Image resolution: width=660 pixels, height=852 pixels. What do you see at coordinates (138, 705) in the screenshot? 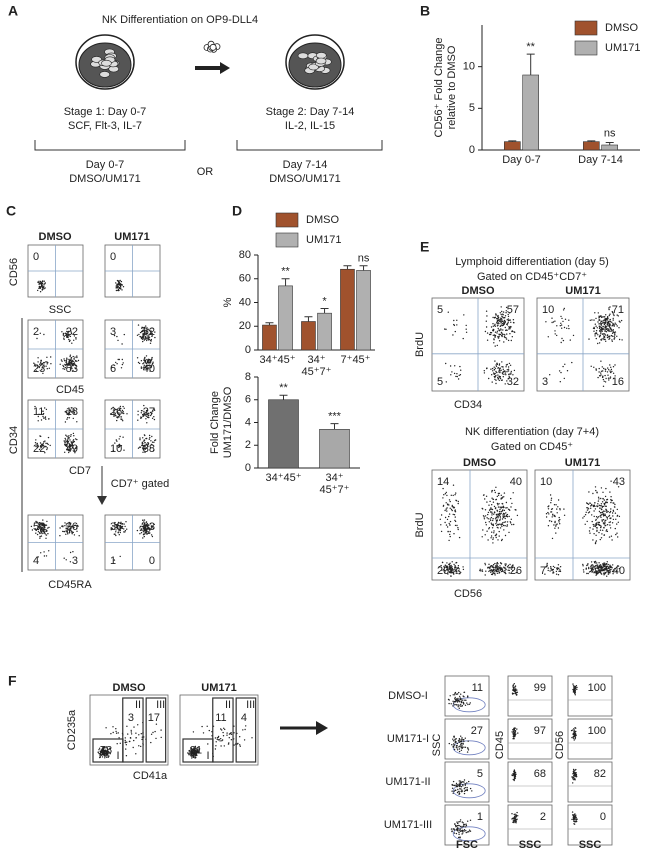
I see `gate-name: II` at bounding box center [138, 705].